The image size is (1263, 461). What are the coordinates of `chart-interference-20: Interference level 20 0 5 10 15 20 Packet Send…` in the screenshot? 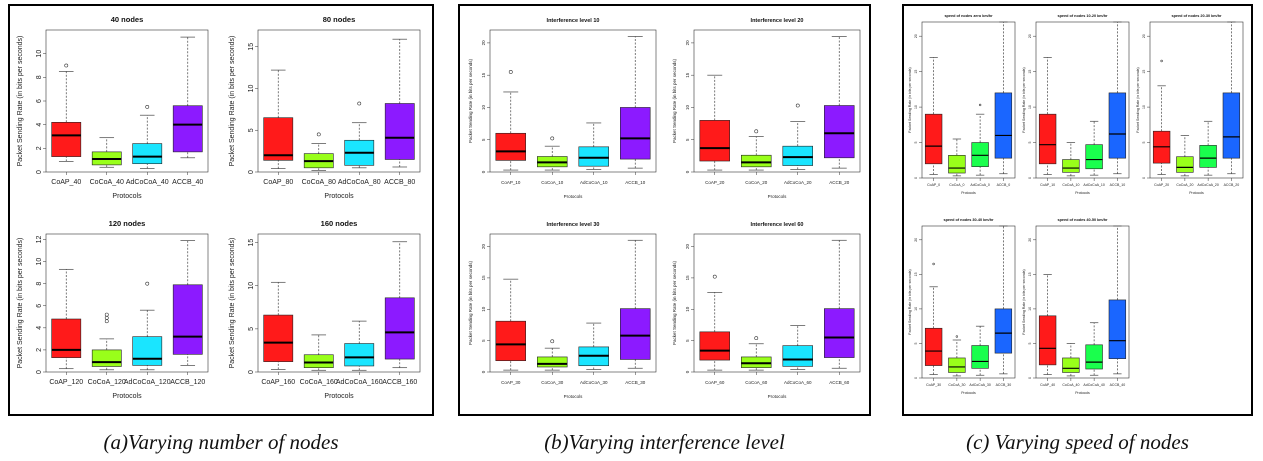 It's located at (766, 108).